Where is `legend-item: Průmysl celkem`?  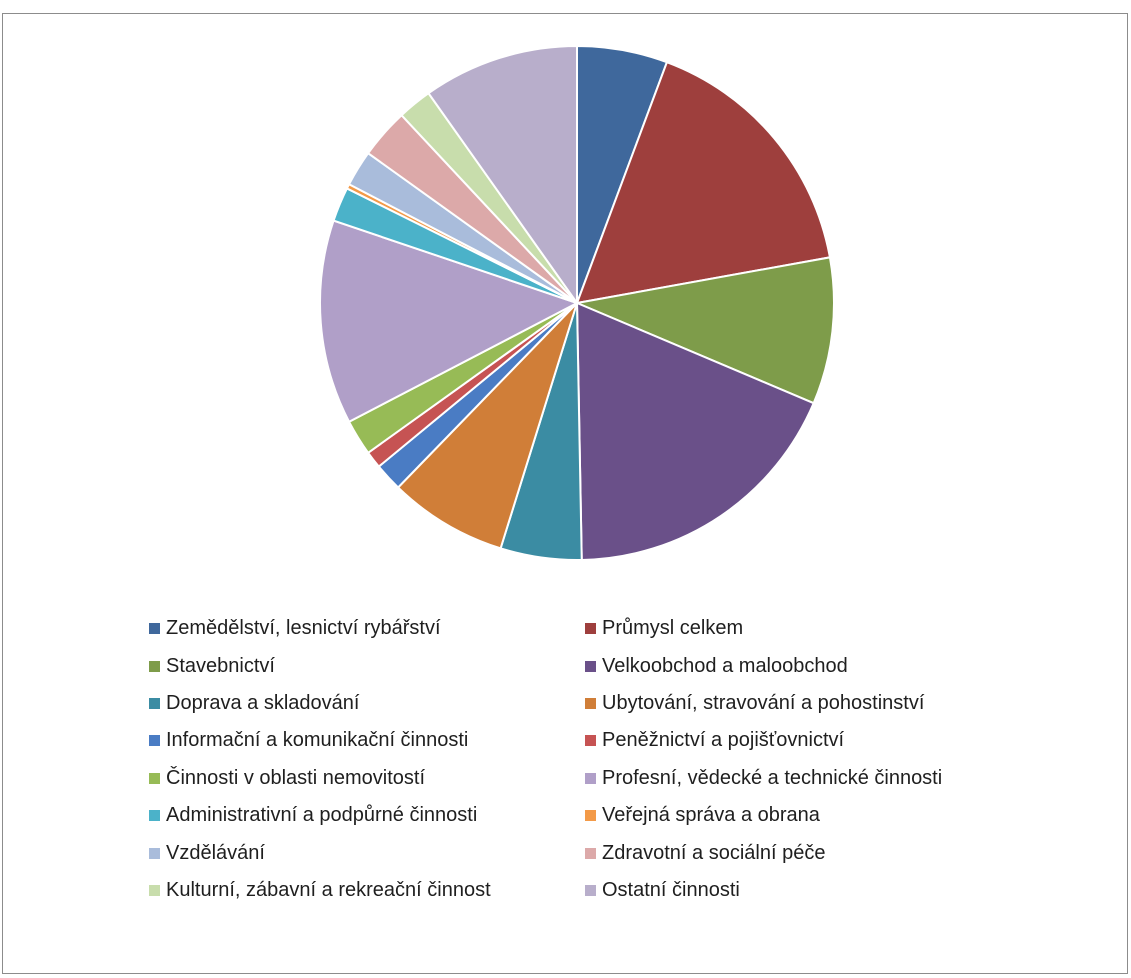
legend-item: Průmysl celkem is located at coordinates (825, 628).